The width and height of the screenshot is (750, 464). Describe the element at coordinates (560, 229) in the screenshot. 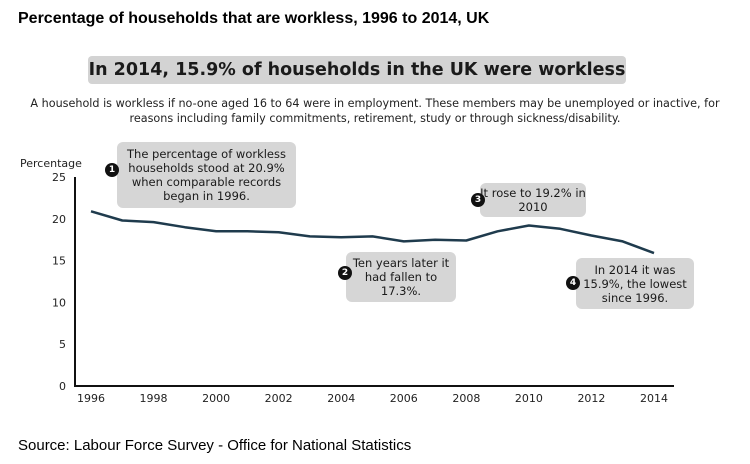

I see `data-point-2011` at that location.